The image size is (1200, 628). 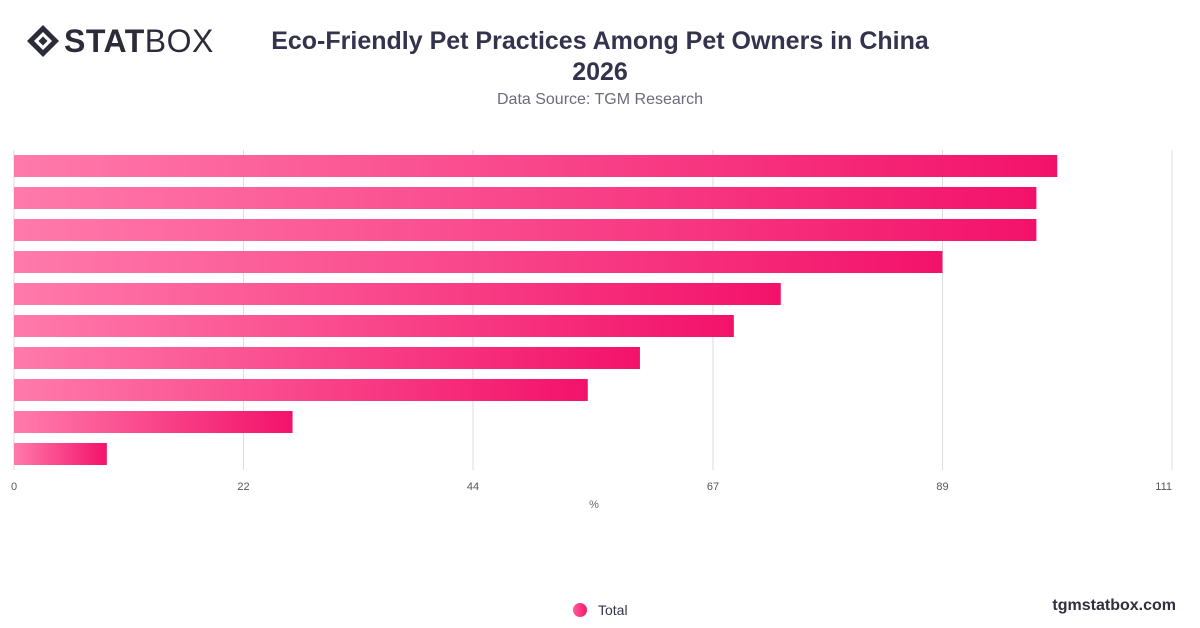 What do you see at coordinates (1163, 487) in the screenshot?
I see `x-tick-label: 111` at bounding box center [1163, 487].